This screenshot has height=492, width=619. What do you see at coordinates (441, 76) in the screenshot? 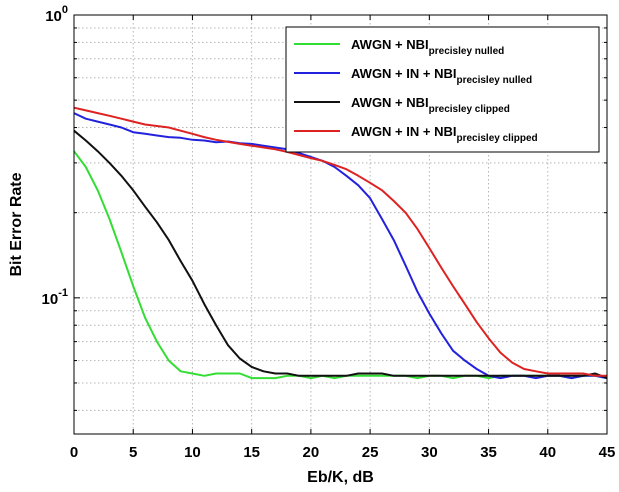
I see `legend-label-2: AWGN + IN + NBIprecisley nulled` at bounding box center [441, 76].